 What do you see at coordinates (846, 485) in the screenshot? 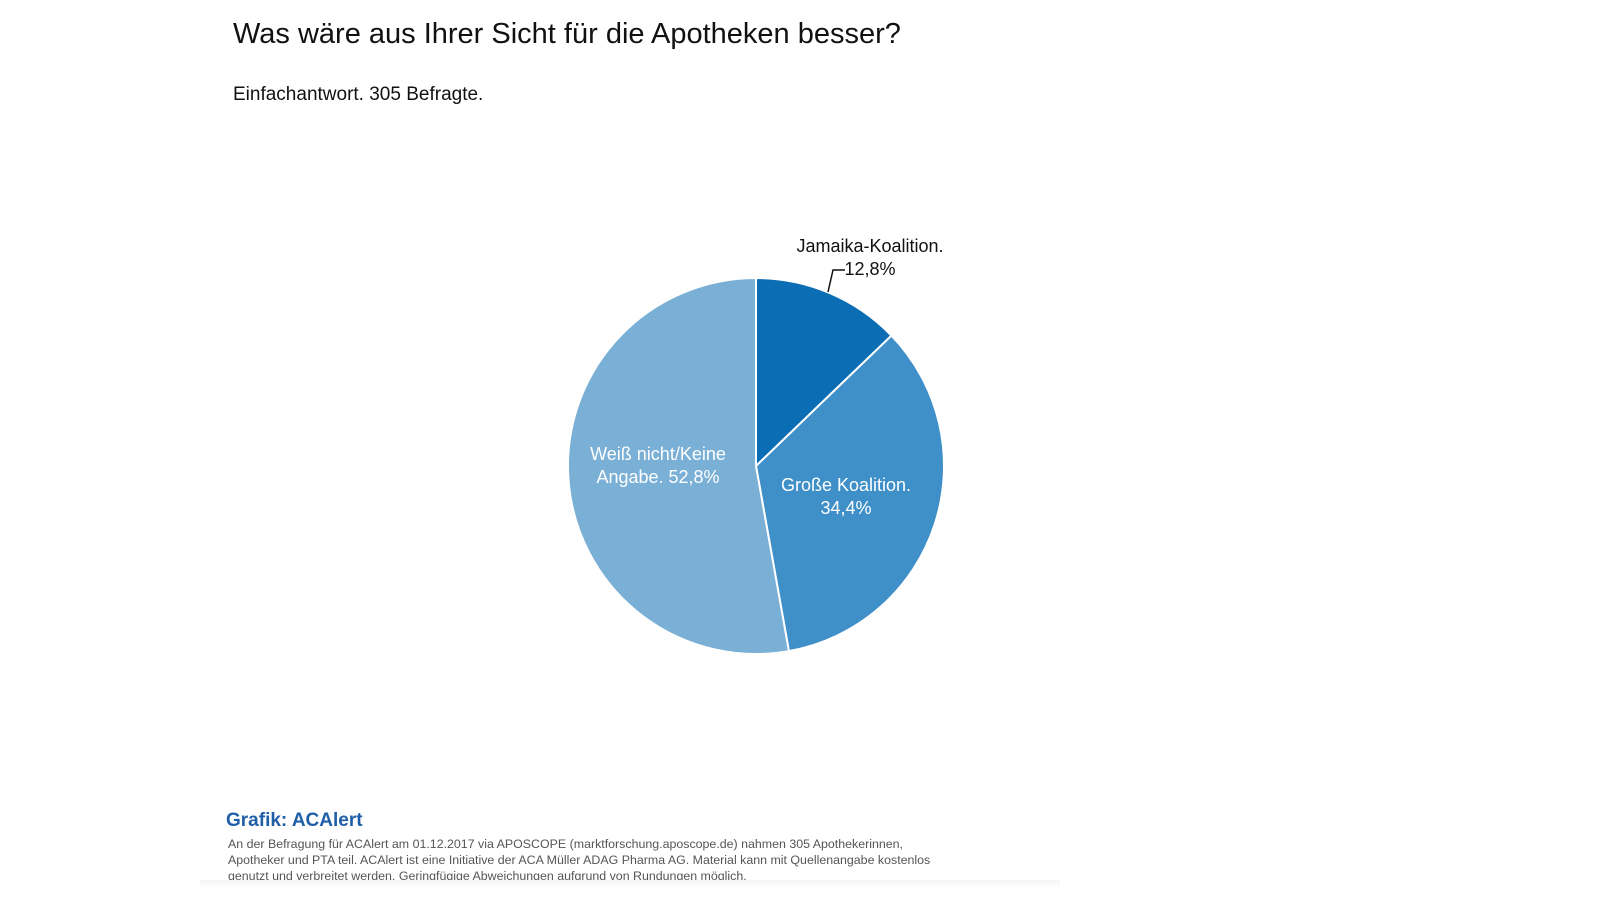
I see `slice-label-grosse-koalition-name: Große Koalition.` at bounding box center [846, 485].